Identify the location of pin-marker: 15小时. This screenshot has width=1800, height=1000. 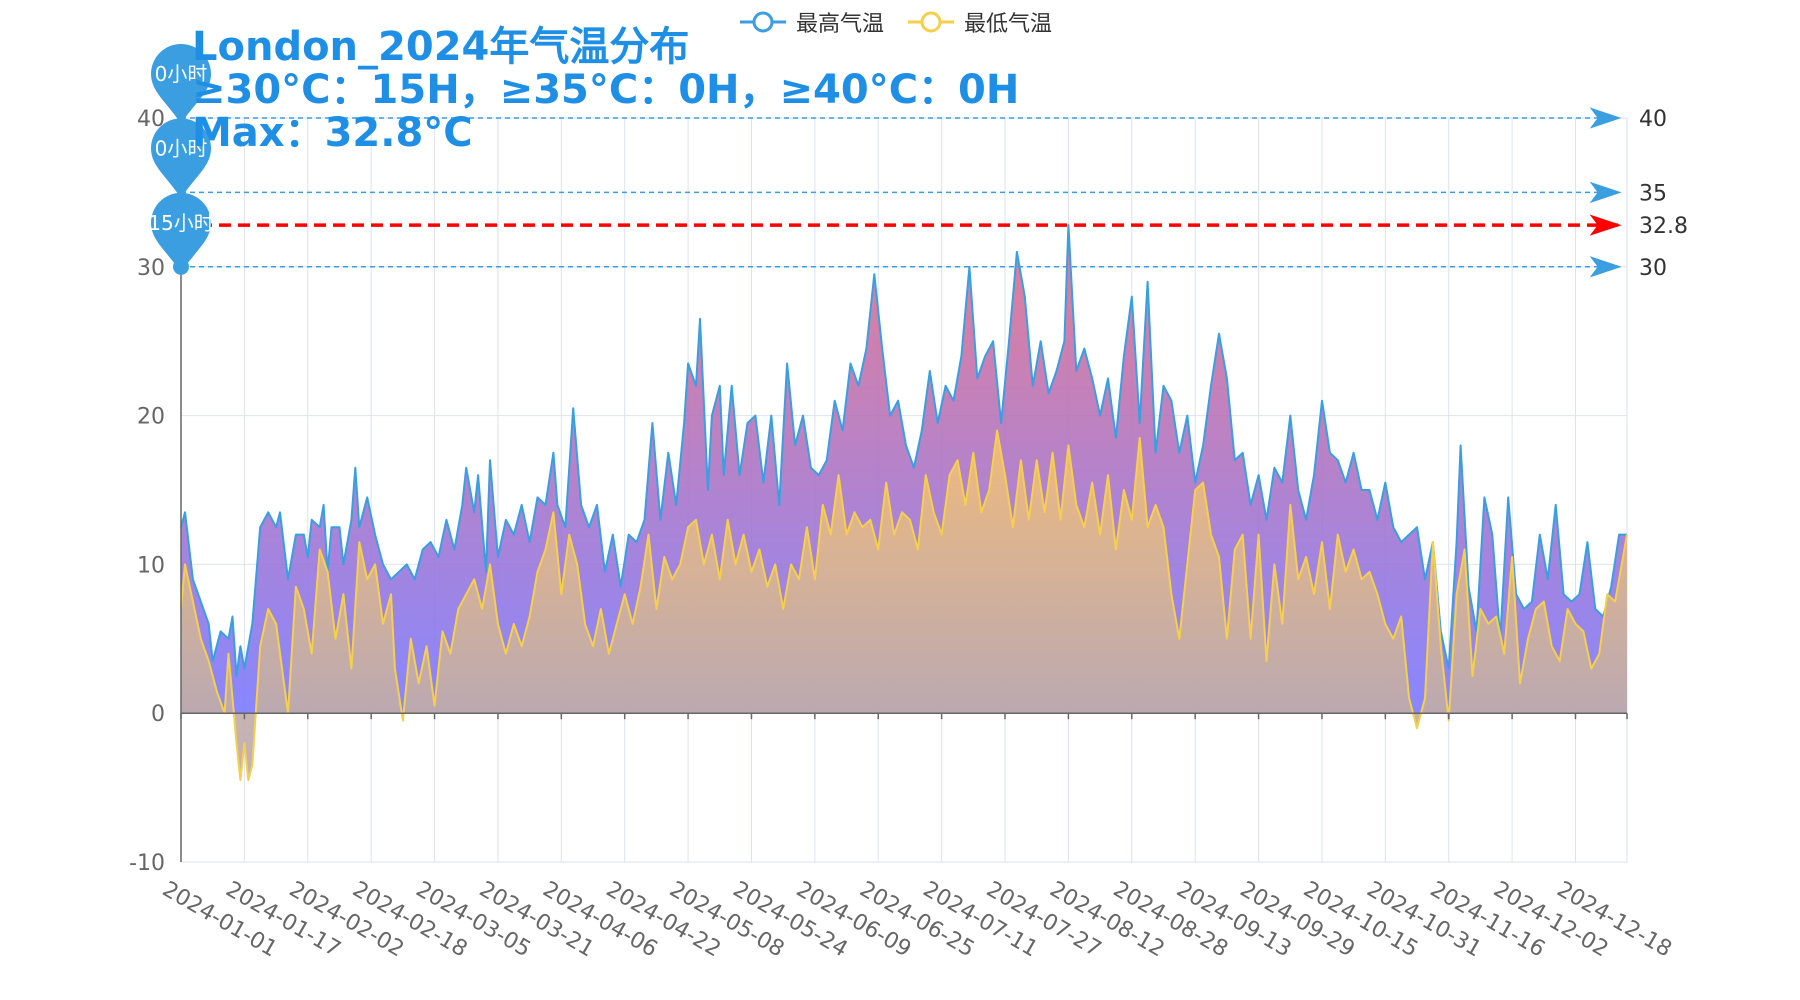
(181, 232).